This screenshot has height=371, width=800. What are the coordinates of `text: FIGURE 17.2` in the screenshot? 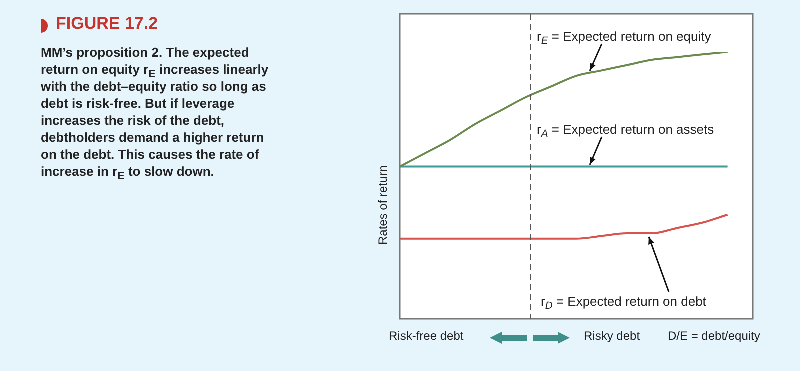 It's located at (107, 24).